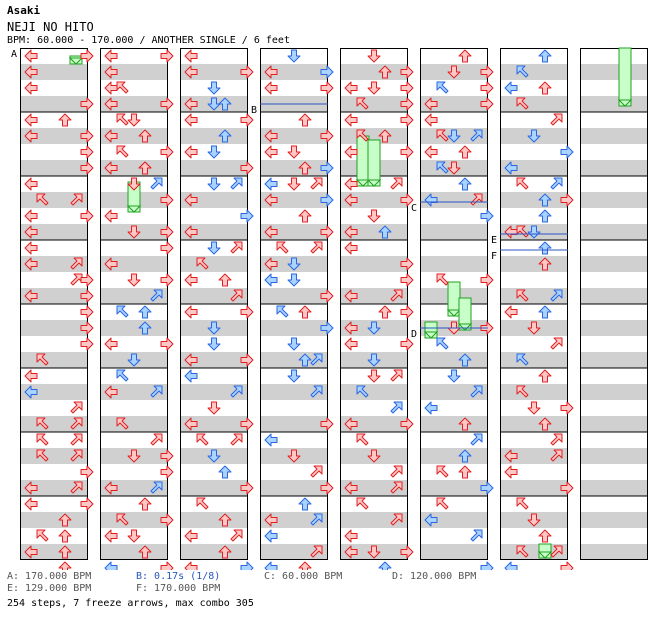  Describe the element at coordinates (494, 256) in the screenshot. I see `speed-marker-label: F` at that location.